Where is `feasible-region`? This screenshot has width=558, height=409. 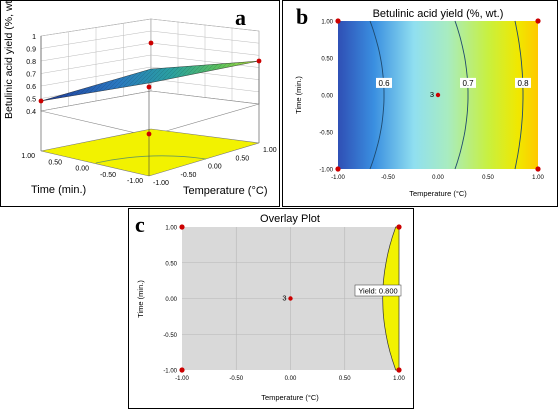
feasible-region is located at coordinates (391, 298).